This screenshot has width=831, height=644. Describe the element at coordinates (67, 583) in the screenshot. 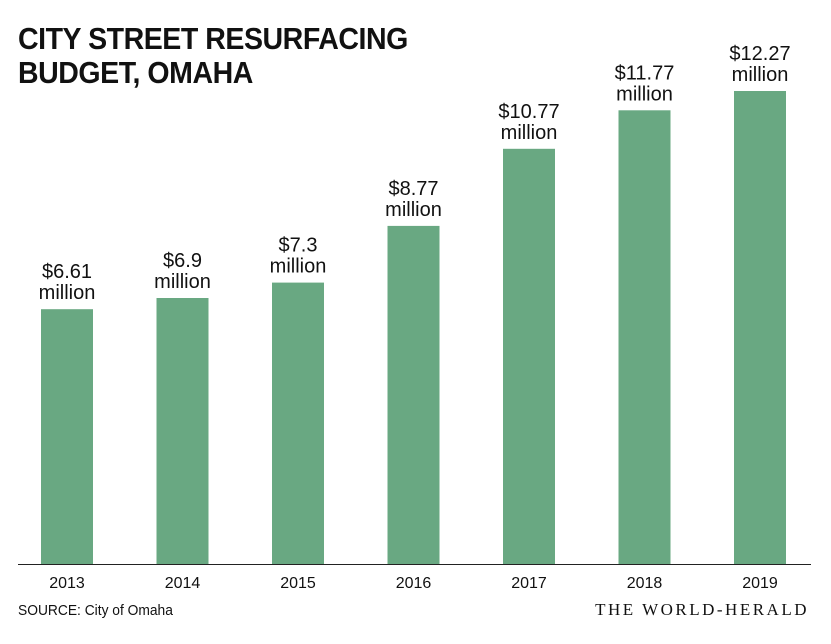

I see `x-tick-2013: 2013` at that location.